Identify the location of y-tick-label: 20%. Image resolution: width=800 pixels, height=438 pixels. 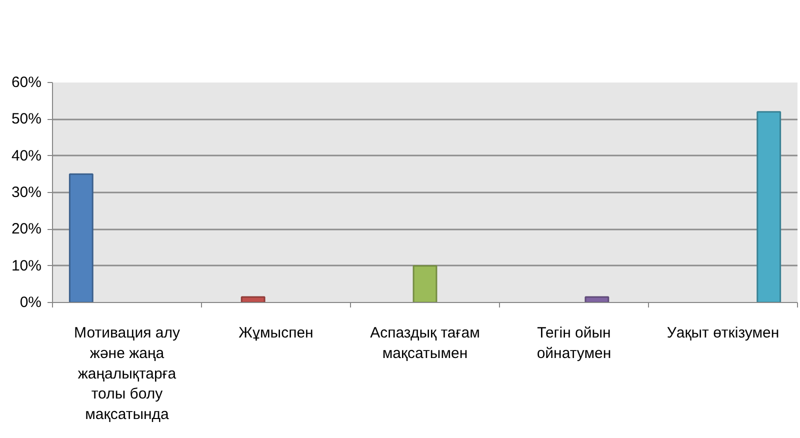
(26, 229).